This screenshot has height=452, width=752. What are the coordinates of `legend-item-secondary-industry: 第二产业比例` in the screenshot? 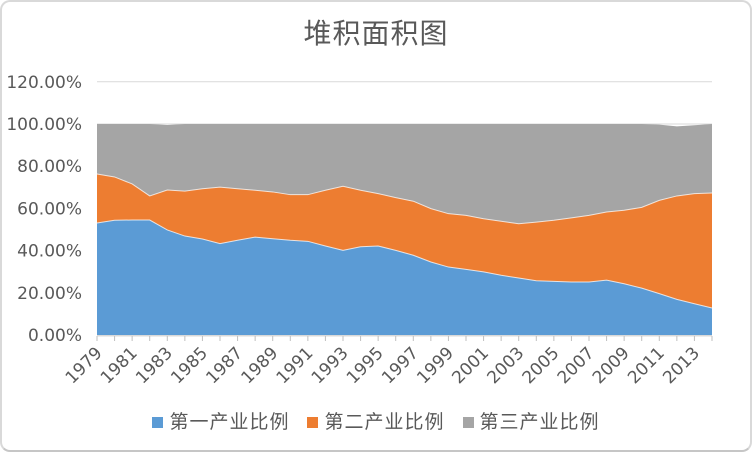 It's located at (375, 422).